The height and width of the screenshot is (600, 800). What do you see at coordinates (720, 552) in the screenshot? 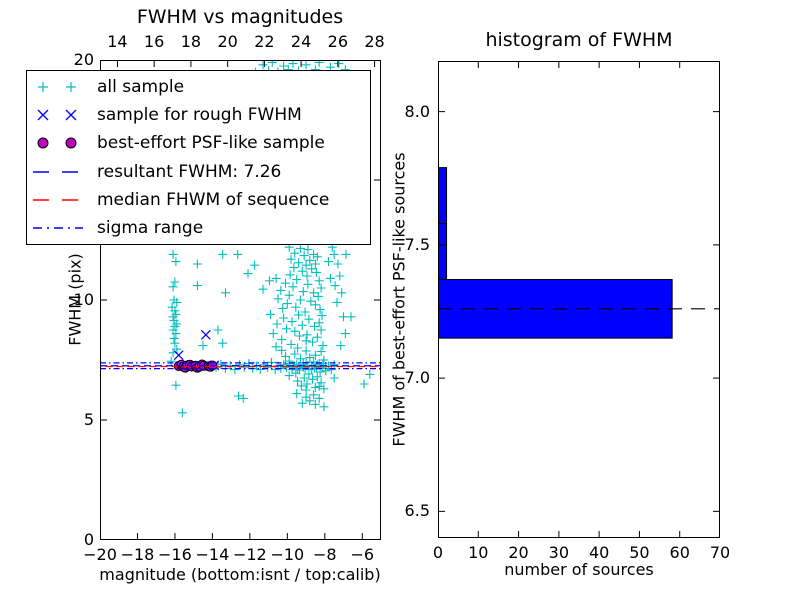
I see `tick-label: 70` at bounding box center [720, 552].